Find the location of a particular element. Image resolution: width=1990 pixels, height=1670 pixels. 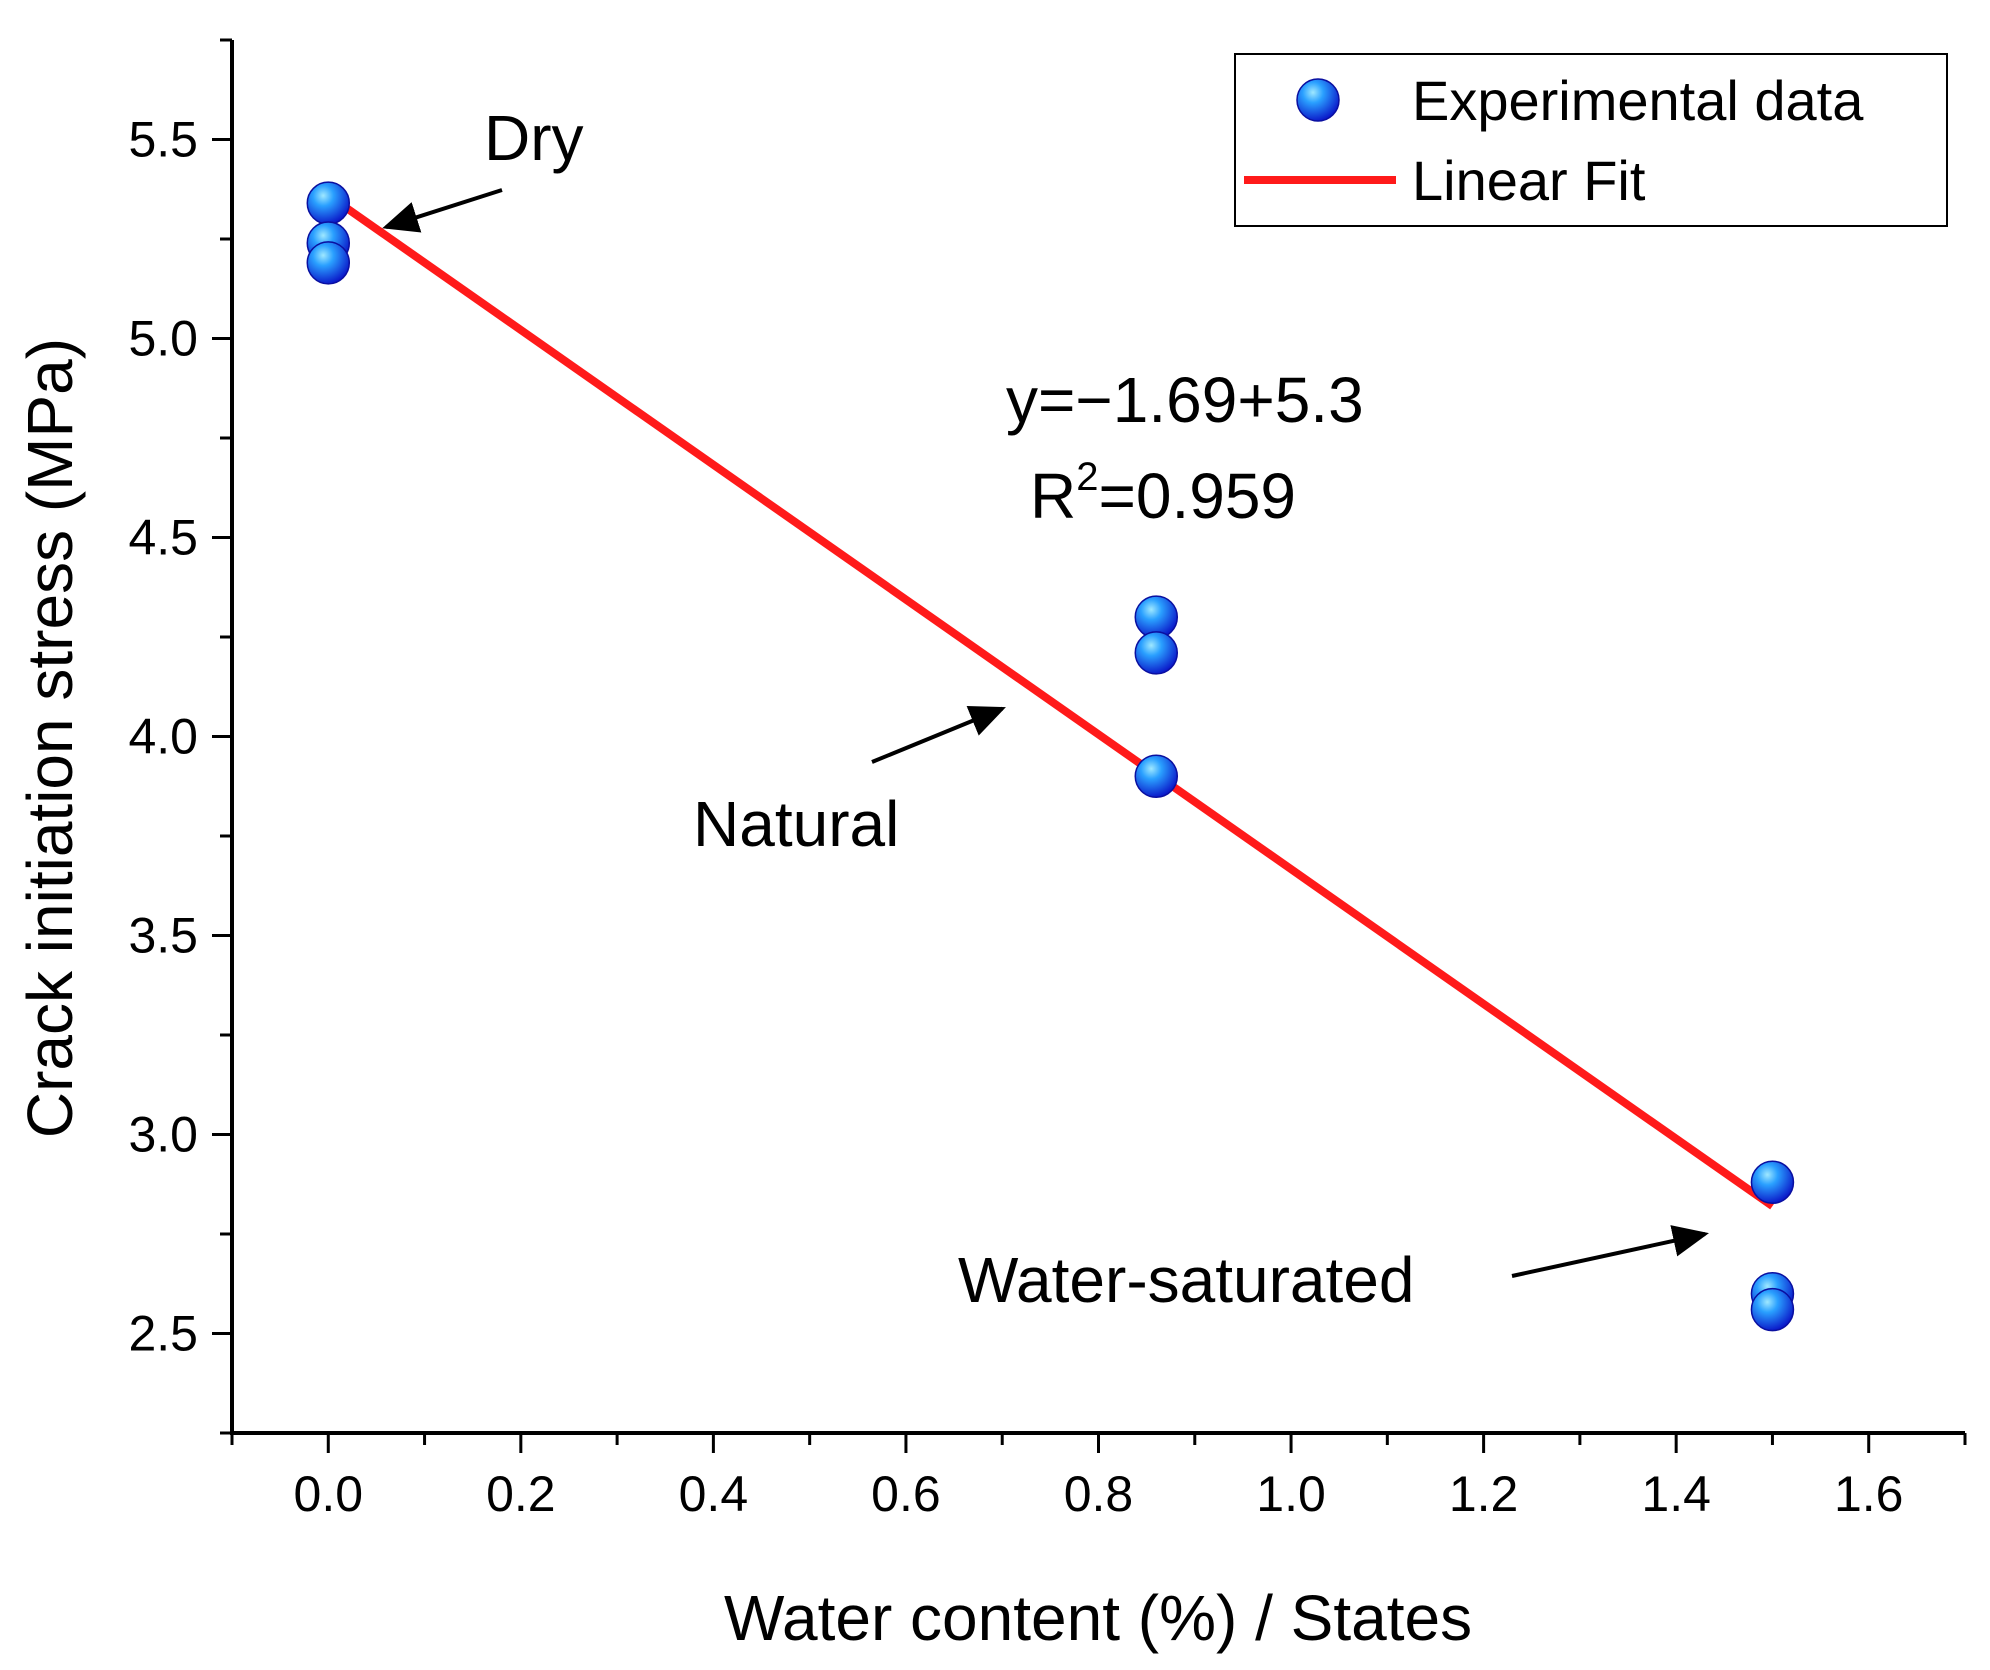

y-tick-label: 4.0 is located at coordinates (163, 737).